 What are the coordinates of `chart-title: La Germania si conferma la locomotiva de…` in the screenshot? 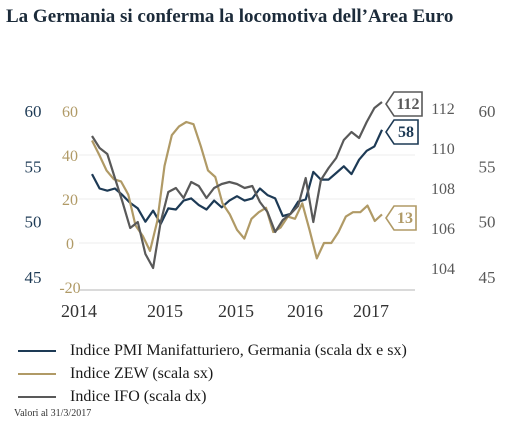 It's located at (230, 16).